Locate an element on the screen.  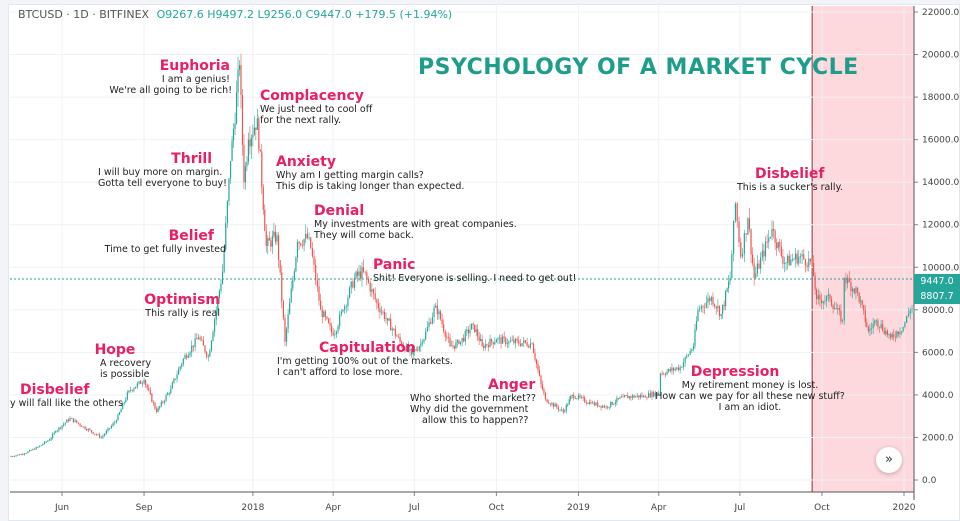
y-tick-label: 20000.0 is located at coordinates (940, 56).